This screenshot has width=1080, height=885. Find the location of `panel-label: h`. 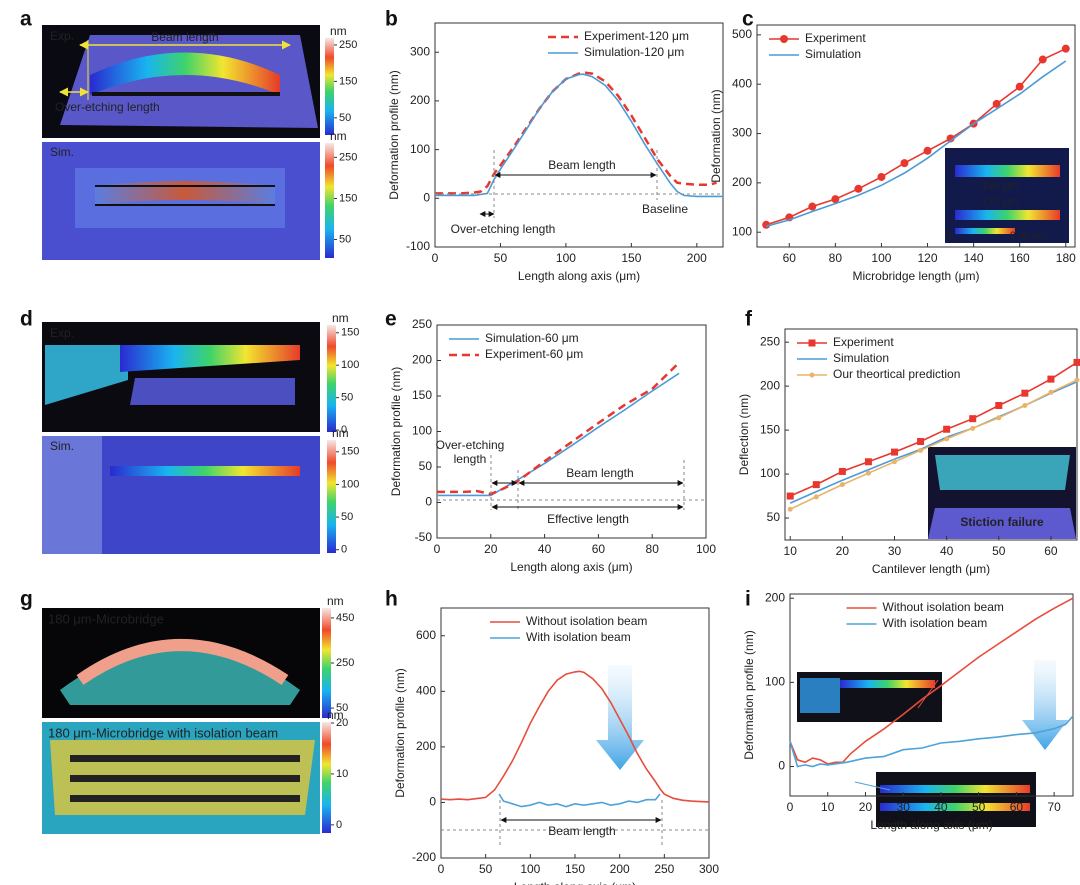

panel-label: h is located at coordinates (391, 599).